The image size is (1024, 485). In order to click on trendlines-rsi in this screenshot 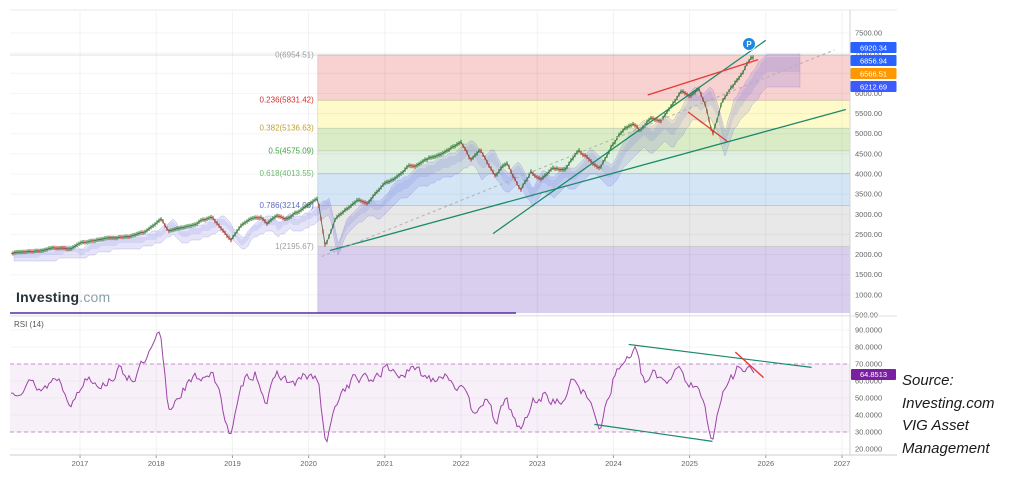, I will do `click(703, 392)`.